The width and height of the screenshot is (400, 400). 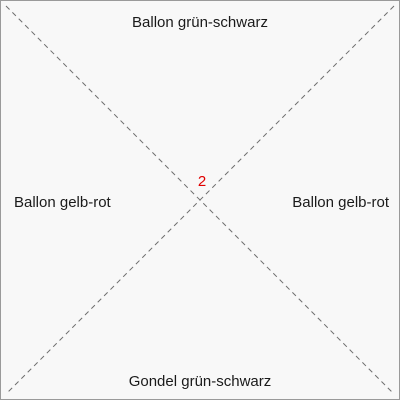 I want to click on label-top: Ballon grün-schwarz, so click(x=200, y=22).